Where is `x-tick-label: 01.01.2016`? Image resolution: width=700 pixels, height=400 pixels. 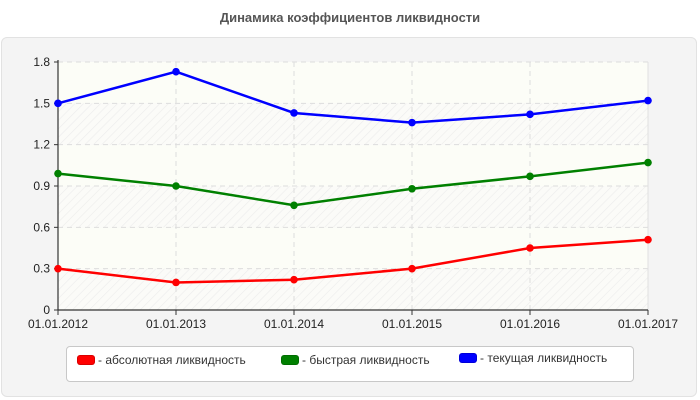
x-tick-label: 01.01.2016 is located at coordinates (530, 324).